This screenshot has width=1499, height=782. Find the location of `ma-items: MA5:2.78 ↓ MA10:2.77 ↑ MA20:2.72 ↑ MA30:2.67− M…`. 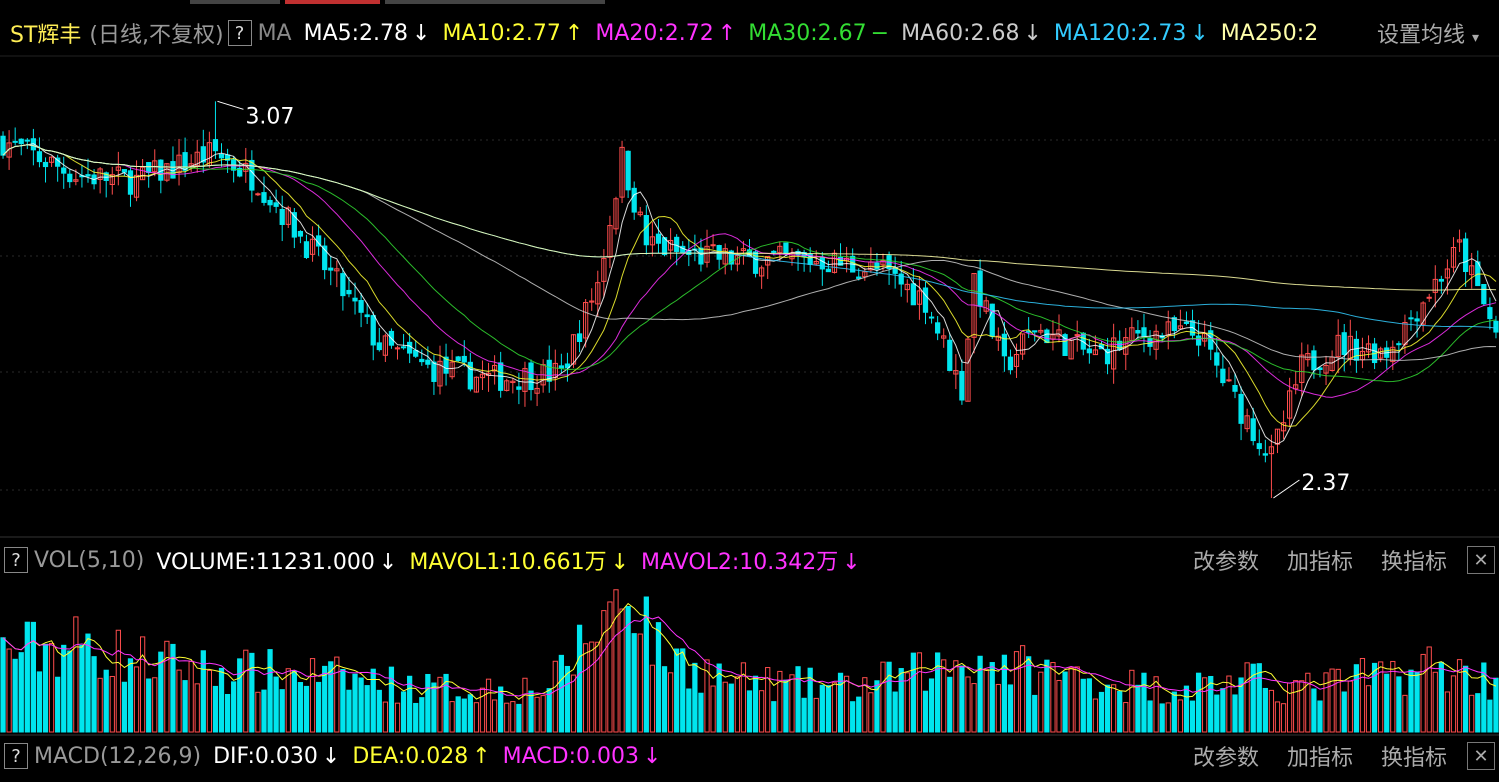

ma-items: MA5:2.78 ↓ MA10:2.77 ↑ MA20:2.72 ↑ MA30:2.67− M… is located at coordinates (817, 33).